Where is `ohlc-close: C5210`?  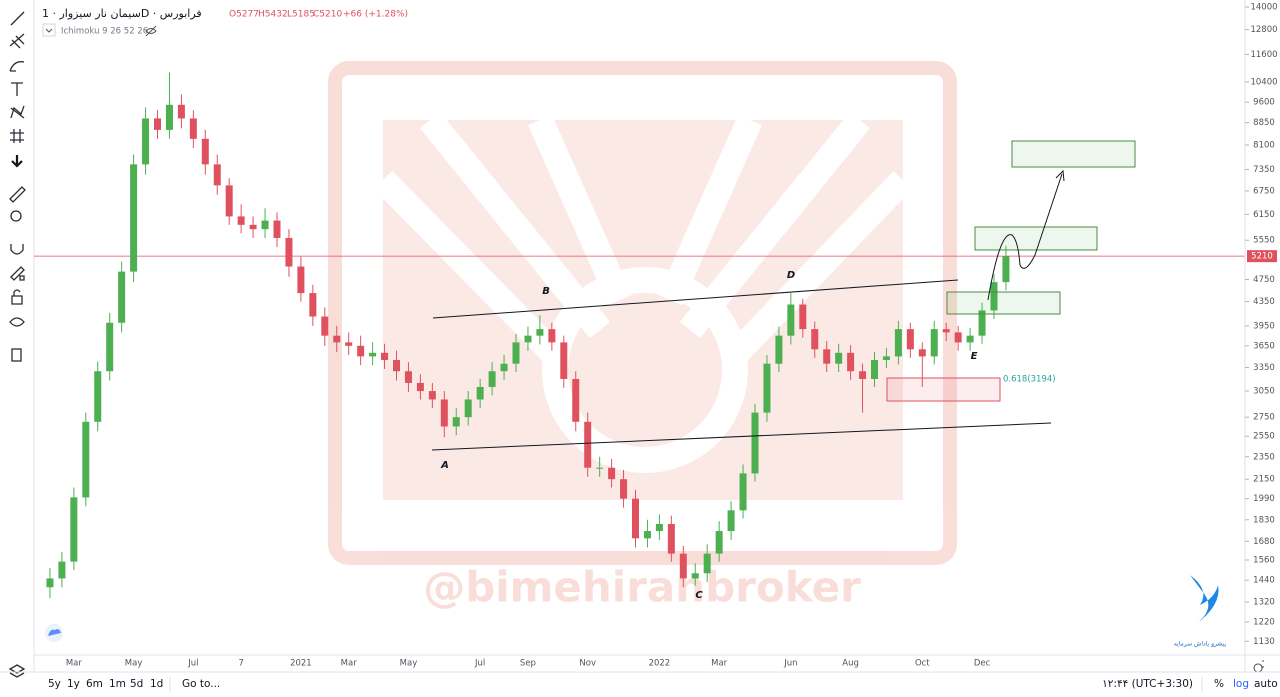
ohlc-close: C5210 is located at coordinates (327, 15).